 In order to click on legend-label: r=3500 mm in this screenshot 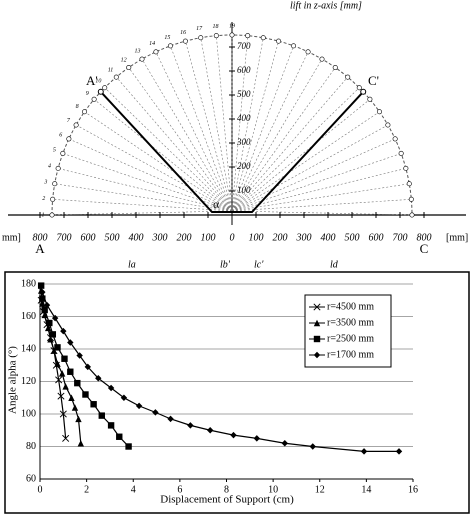, I will do `click(350, 322)`.